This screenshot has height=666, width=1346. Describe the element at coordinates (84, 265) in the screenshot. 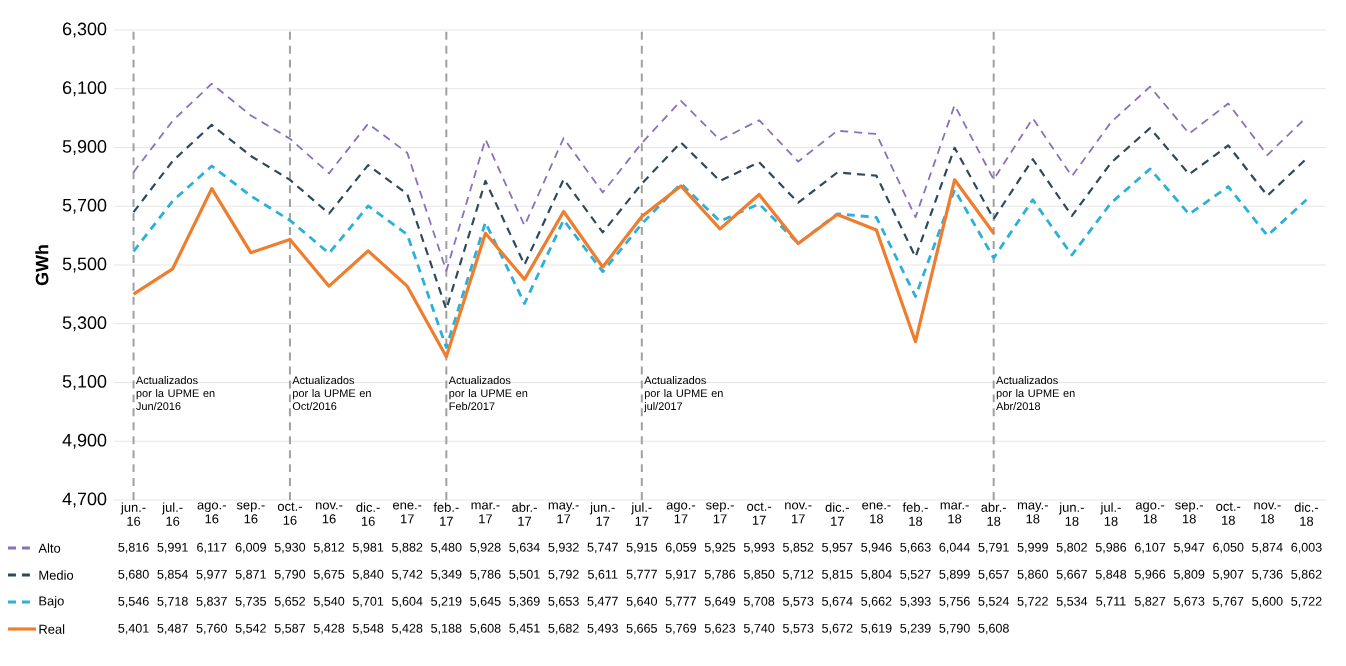

I see `y-tick-label: 5,500` at that location.